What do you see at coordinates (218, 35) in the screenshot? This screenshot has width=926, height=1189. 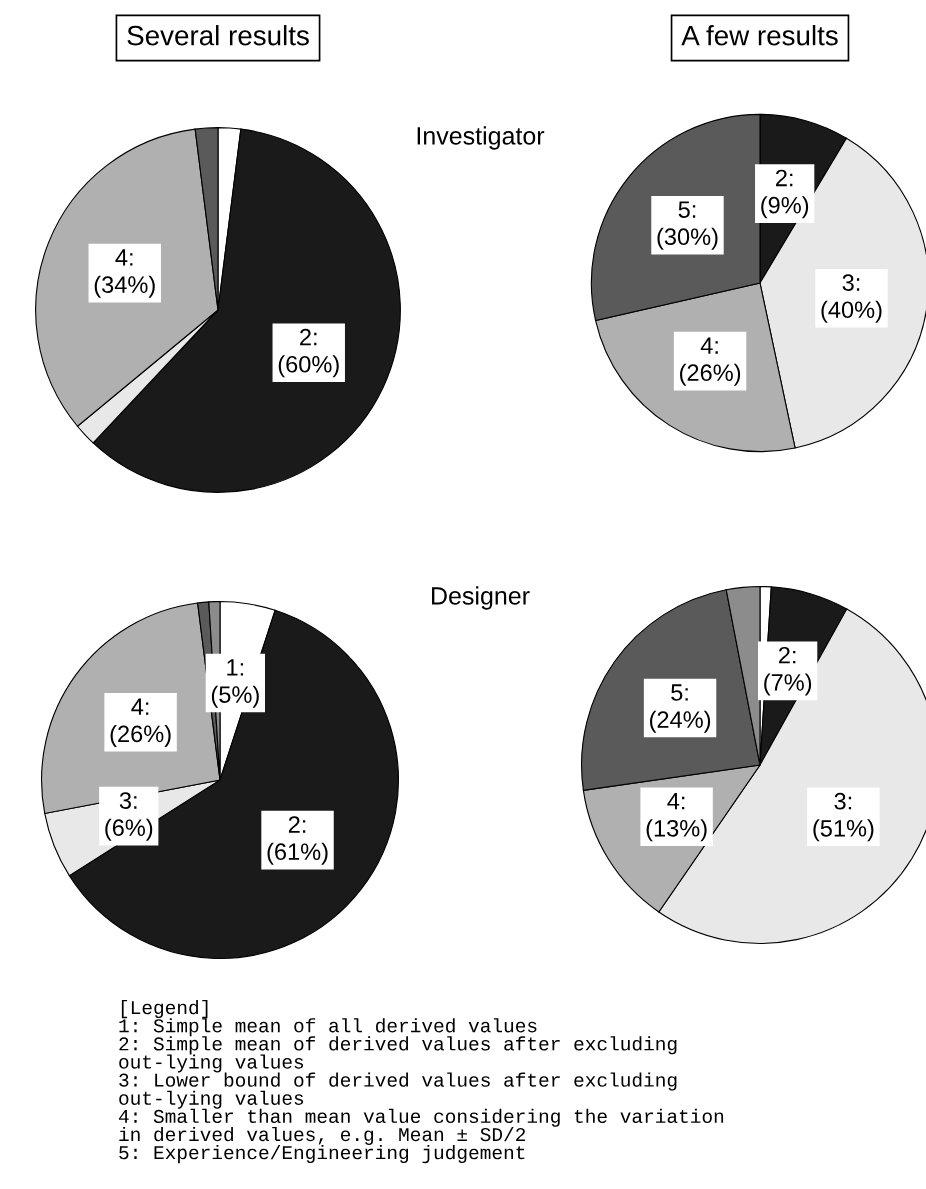 I see `chart-title: Several results` at bounding box center [218, 35].